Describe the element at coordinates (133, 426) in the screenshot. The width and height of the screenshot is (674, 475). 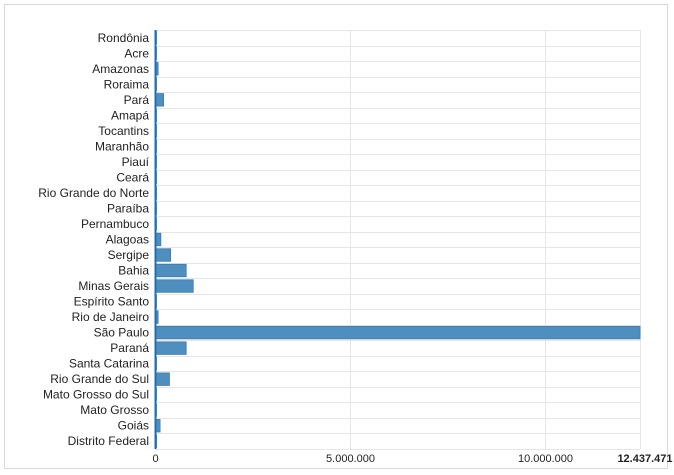
I see `category-label: Goiás` at that location.